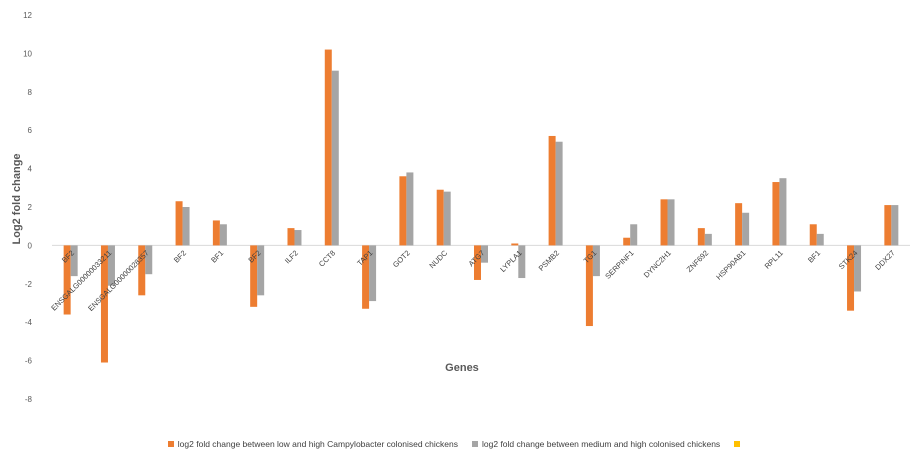 Image resolution: width=912 pixels, height=458 pixels. Describe the element at coordinates (30, 130) in the screenshot. I see `y-tick-label: 6` at that location.